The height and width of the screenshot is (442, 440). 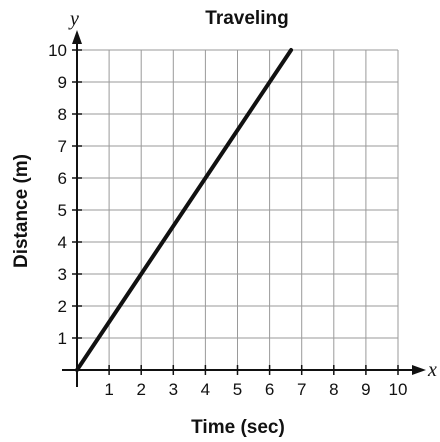 What do you see at coordinates (62, 114) in the screenshot?
I see `y-tick-label: 8` at bounding box center [62, 114].